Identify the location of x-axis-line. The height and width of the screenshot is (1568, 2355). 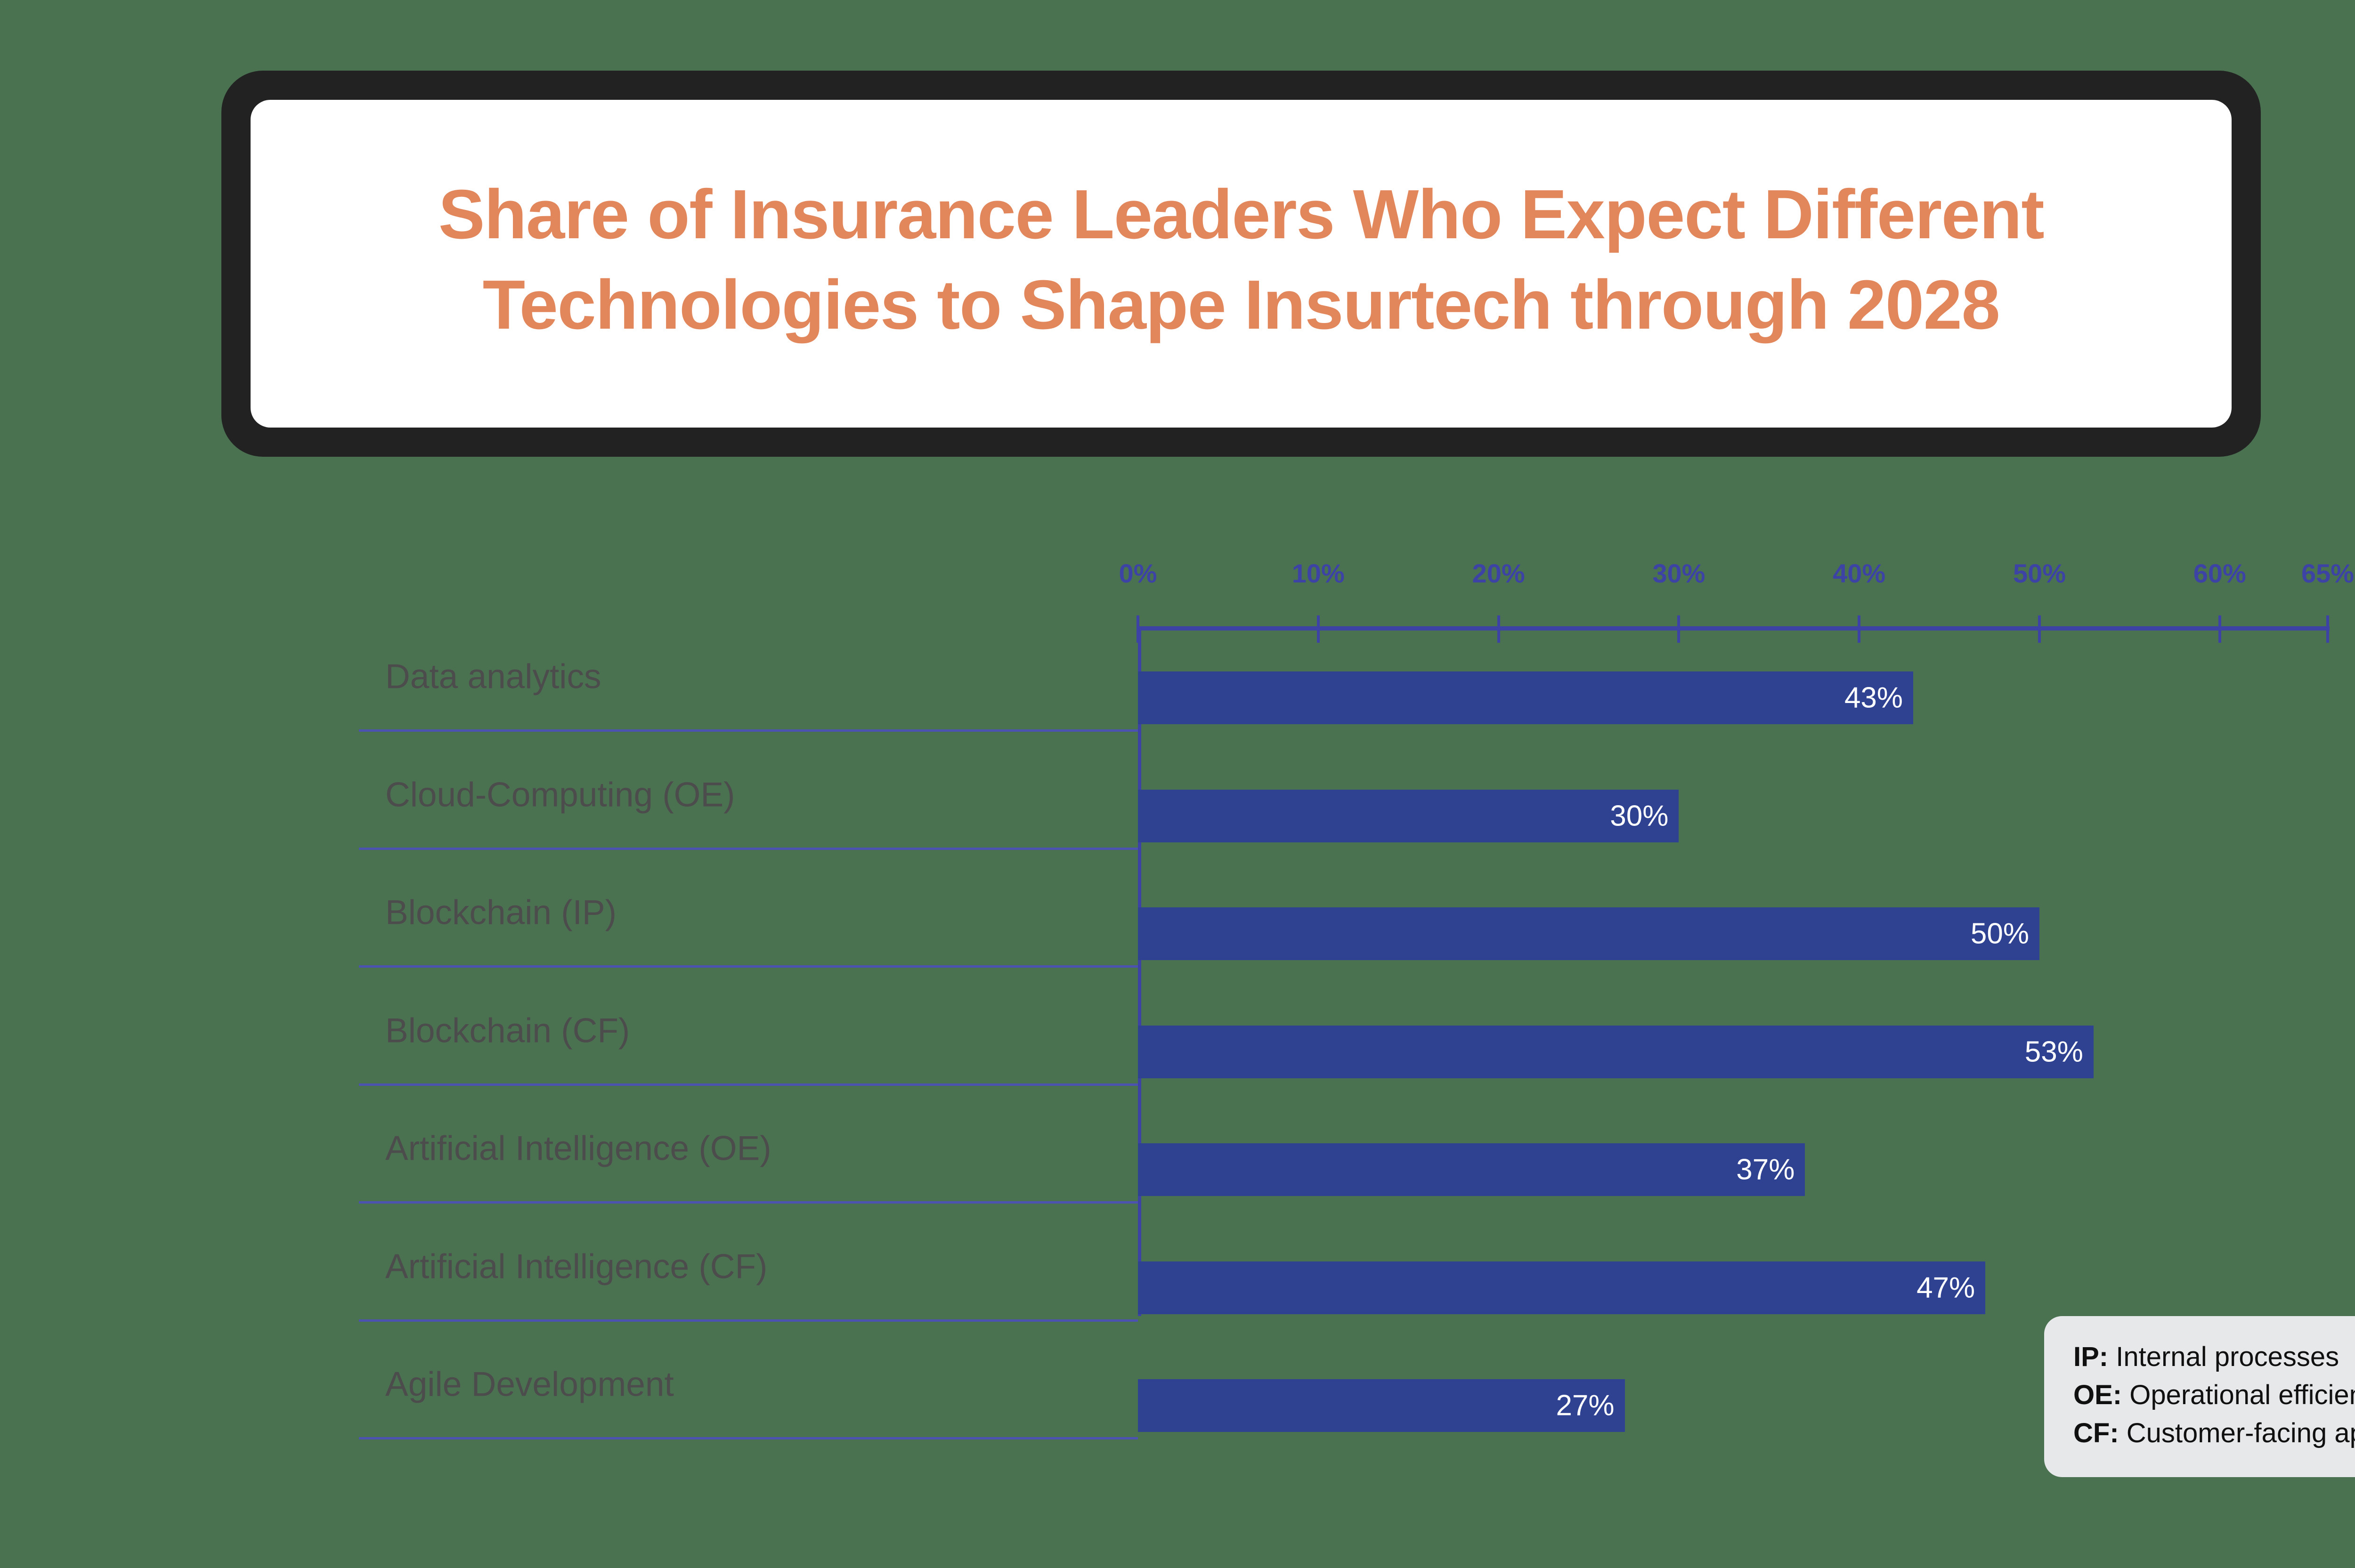
(1734, 628).